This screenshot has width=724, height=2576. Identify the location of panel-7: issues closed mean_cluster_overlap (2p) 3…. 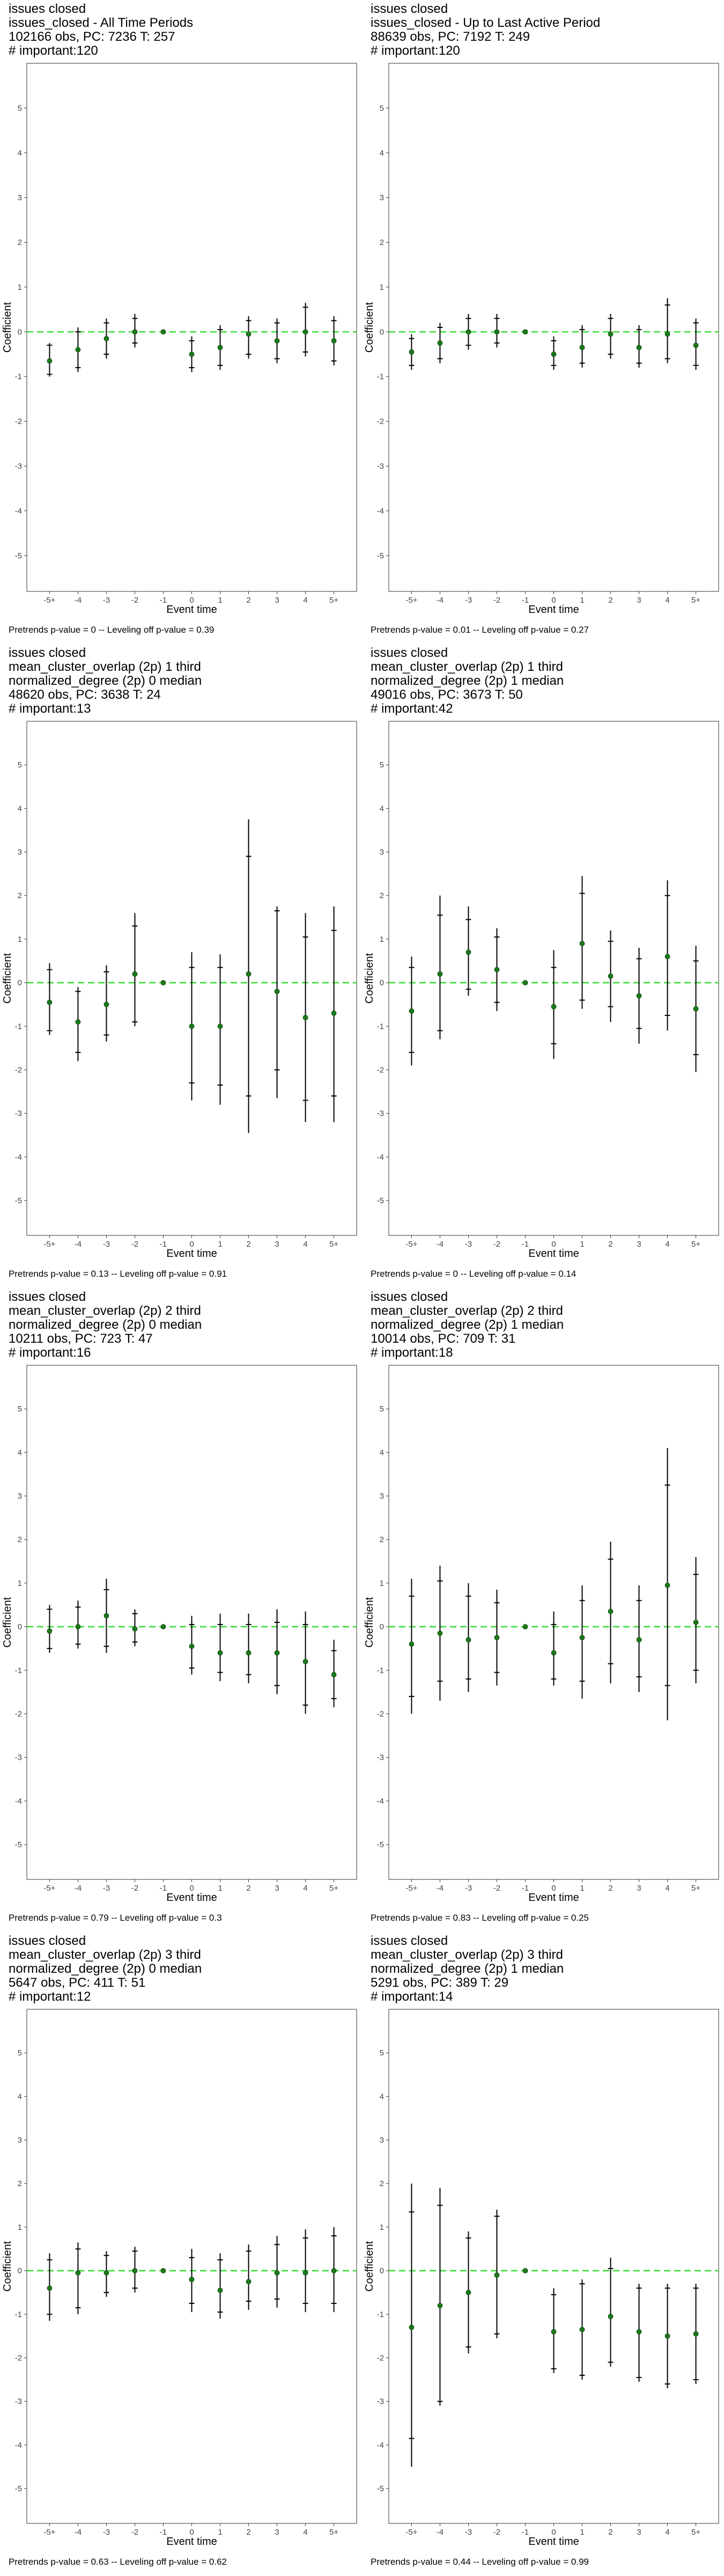
(181, 2254).